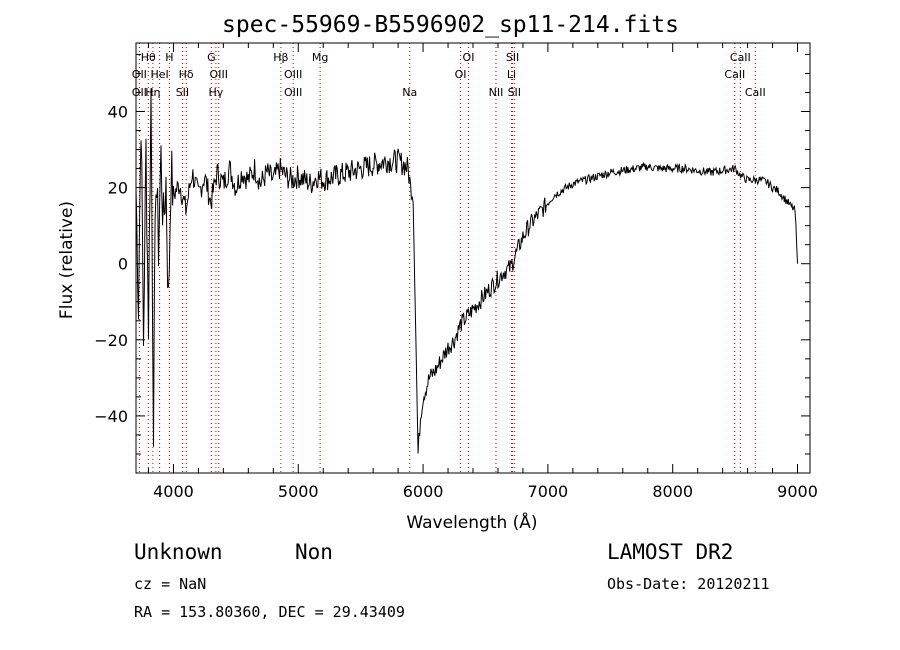  What do you see at coordinates (409, 92) in the screenshot?
I see `spectral-line-label: Na` at bounding box center [409, 92].